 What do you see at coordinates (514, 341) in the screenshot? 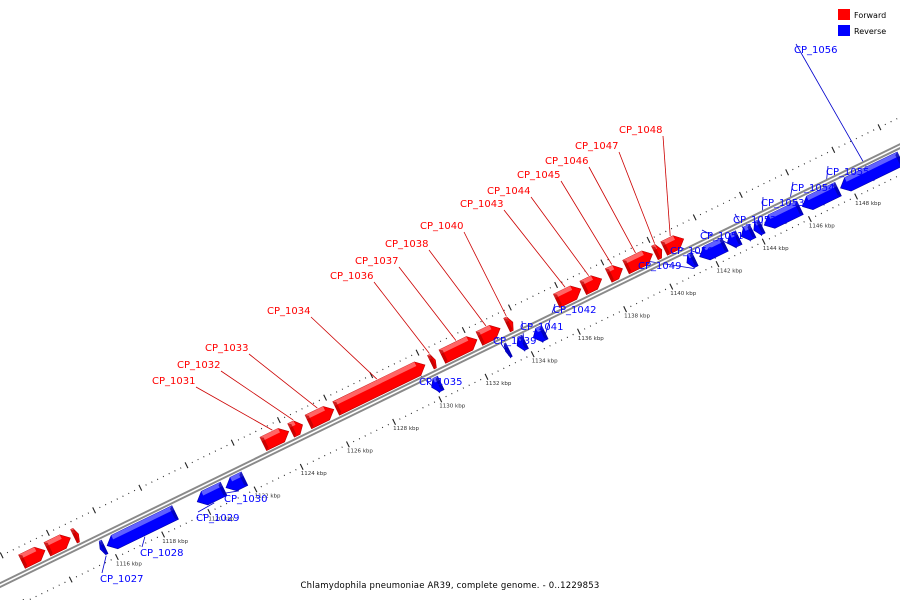
I see `gene-label-cp_1039: CP_1039` at bounding box center [514, 341].